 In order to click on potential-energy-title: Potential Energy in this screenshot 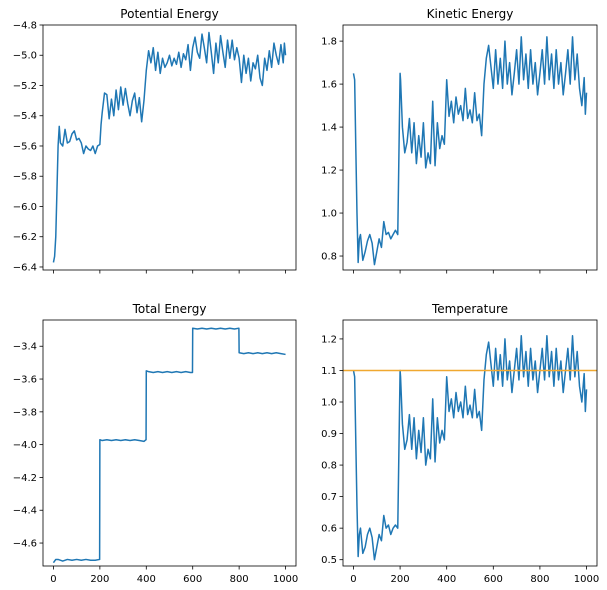, I will do `click(169, 14)`.